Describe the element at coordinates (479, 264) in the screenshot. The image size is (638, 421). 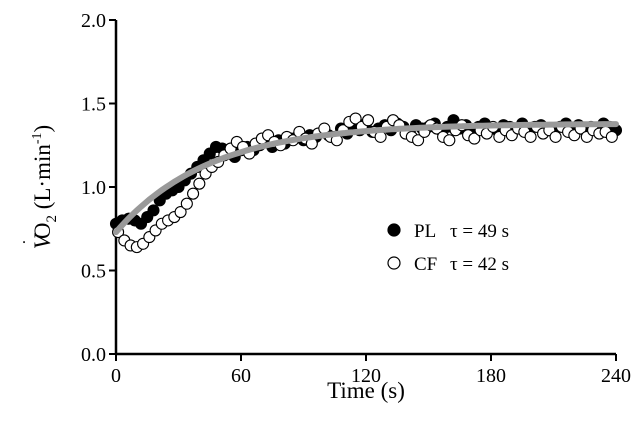
I see `legend-tau-cf: τ = 42 s` at that location.